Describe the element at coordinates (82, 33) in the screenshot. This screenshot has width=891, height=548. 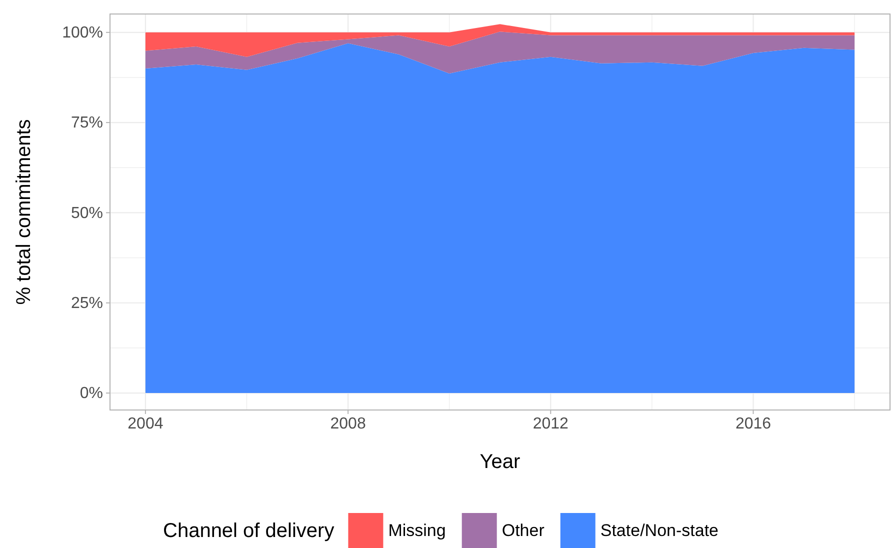
I see `y-tick-label: 100%` at that location.